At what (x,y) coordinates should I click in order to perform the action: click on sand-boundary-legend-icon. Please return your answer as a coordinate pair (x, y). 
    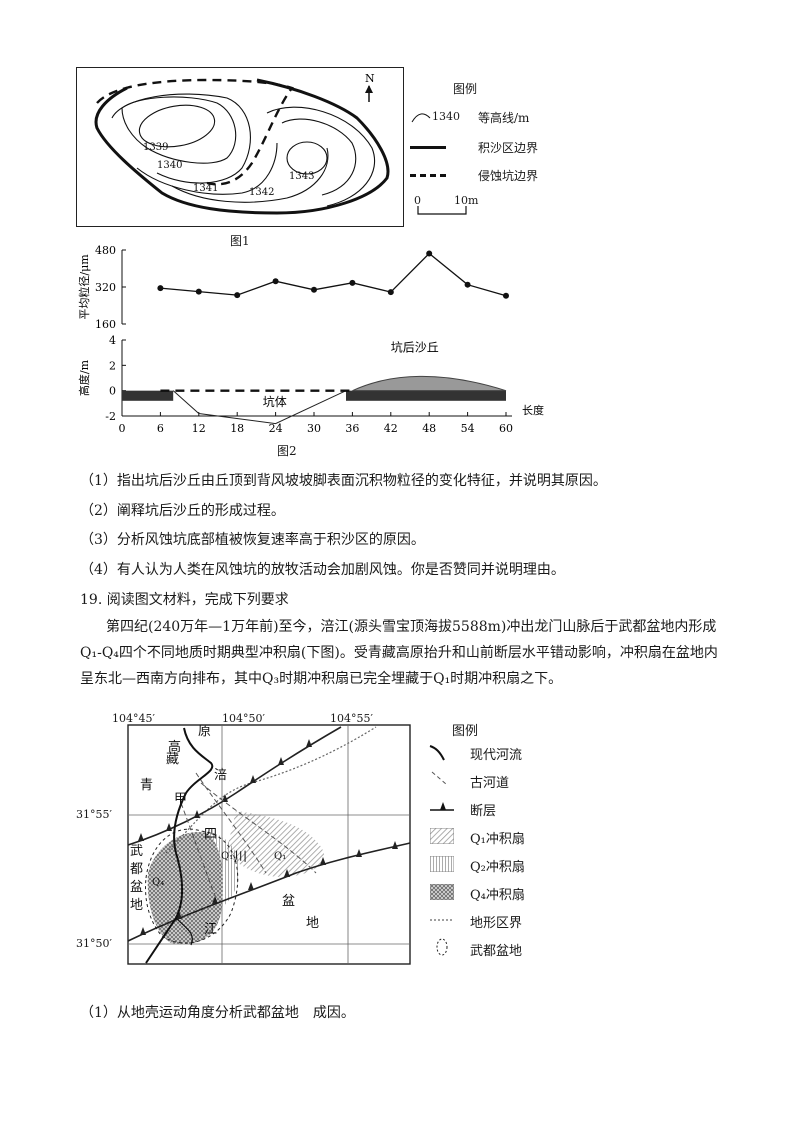
    Looking at the image, I should click on (428, 147).